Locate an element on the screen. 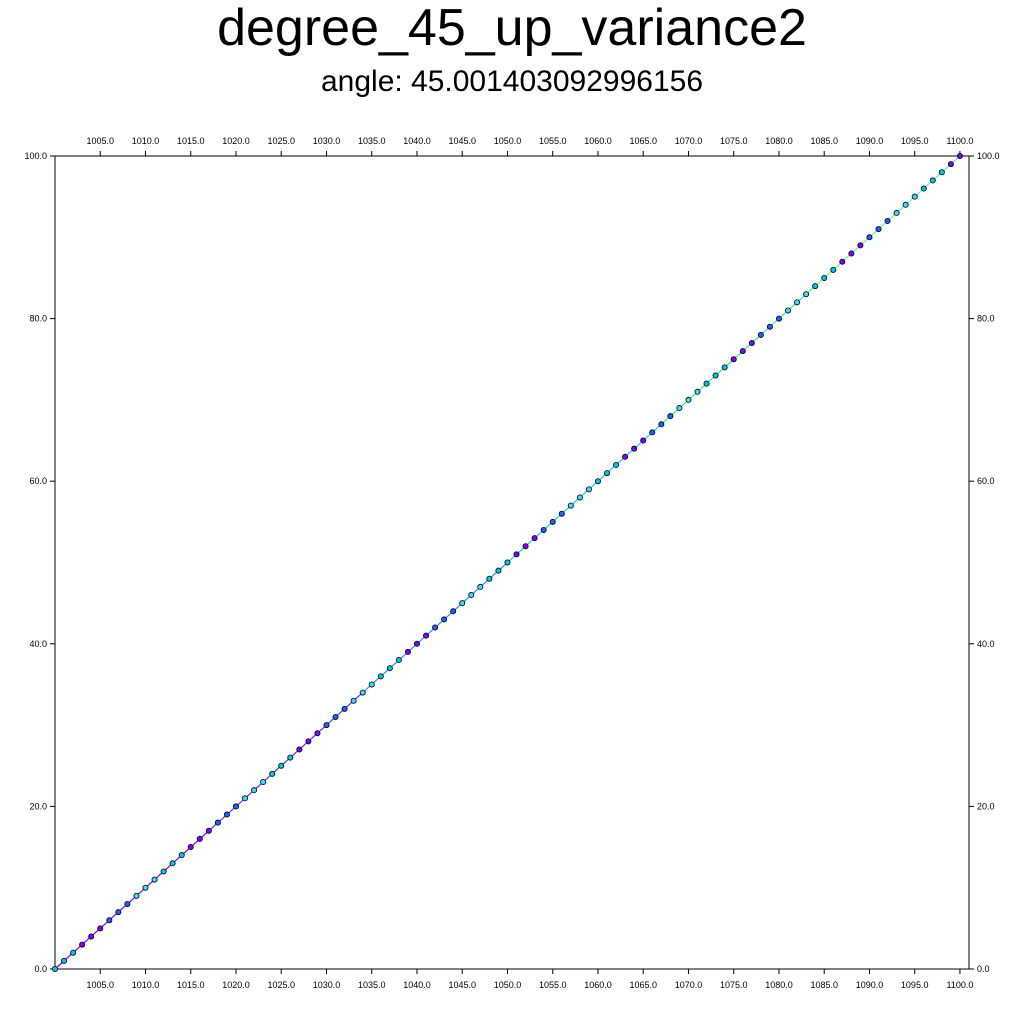  x-tick-label-top: 1010.0 is located at coordinates (146, 141).